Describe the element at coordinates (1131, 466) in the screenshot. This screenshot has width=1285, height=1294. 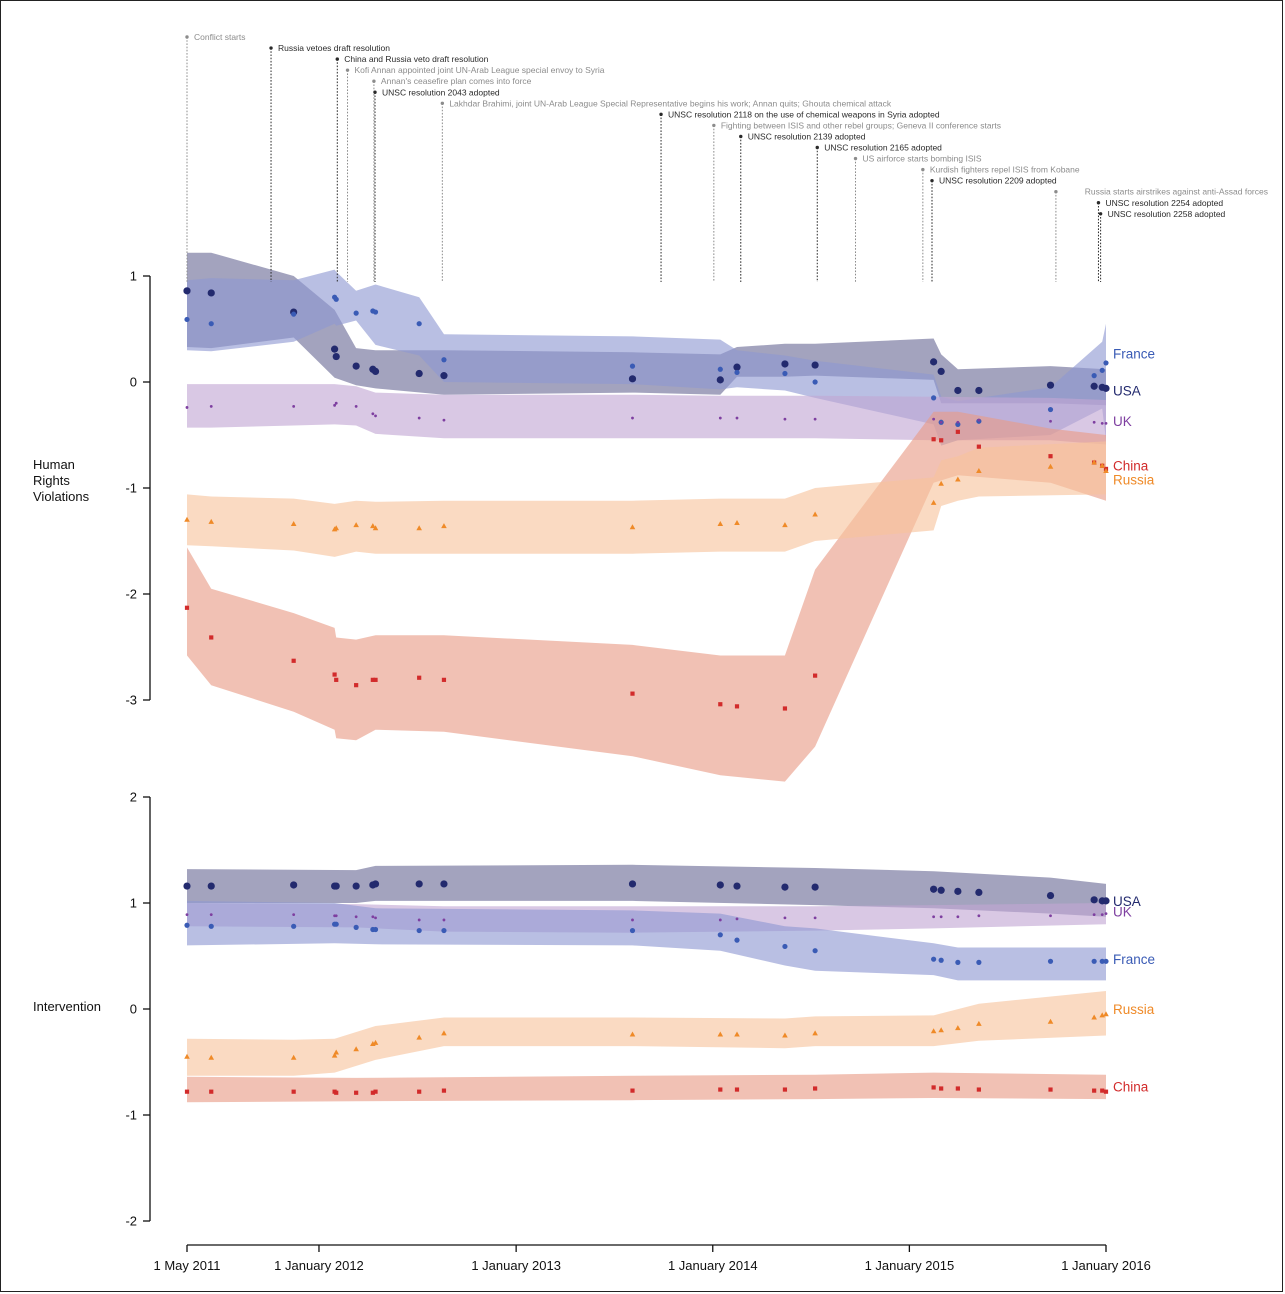
I see `series-label-china: China` at that location.